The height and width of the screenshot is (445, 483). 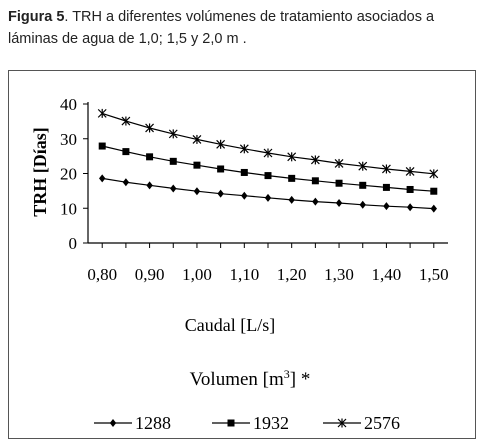 I want to click on x-tick-label: 1,40, so click(x=387, y=274).